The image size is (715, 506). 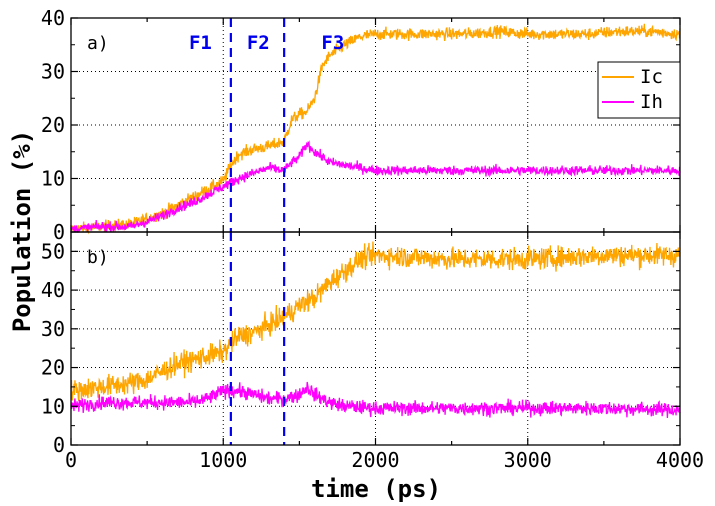 What do you see at coordinates (200, 43) in the screenshot?
I see `phase-label-f1: F1` at bounding box center [200, 43].